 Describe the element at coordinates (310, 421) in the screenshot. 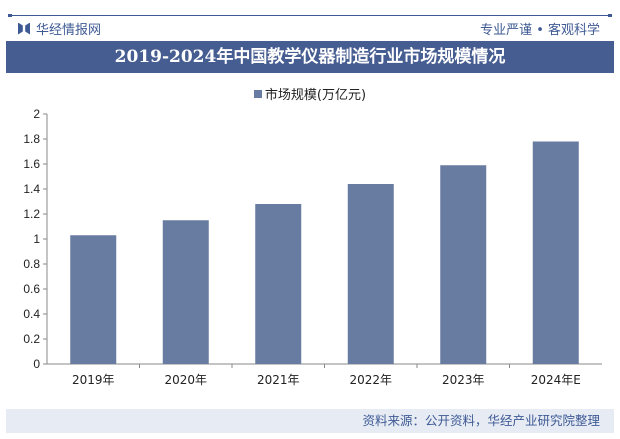

I see `source-footer: 资料来源：公开资料，华经产业研究院整理` at that location.